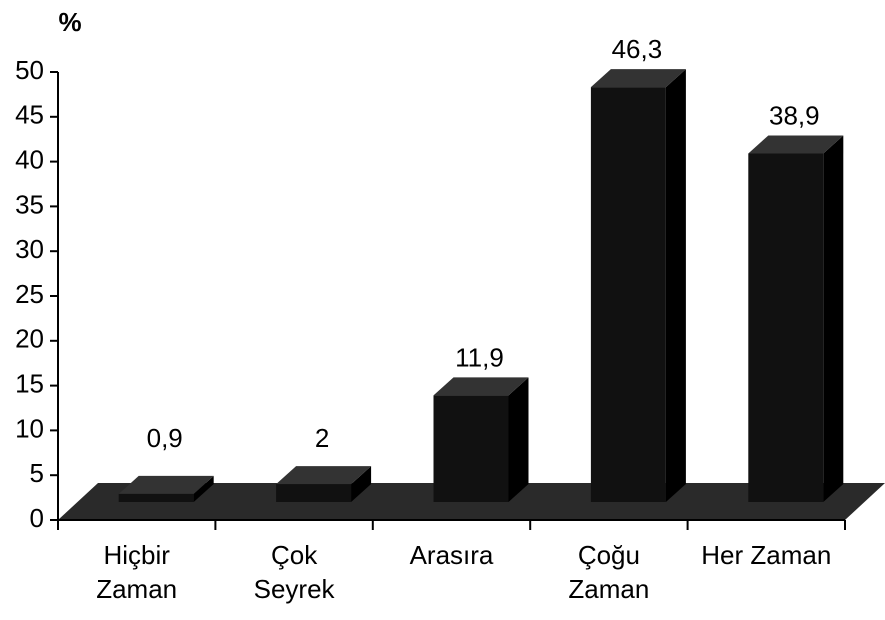 This screenshot has width=885, height=620. I want to click on x-tick-label: Hiçbir Zaman, so click(137, 572).